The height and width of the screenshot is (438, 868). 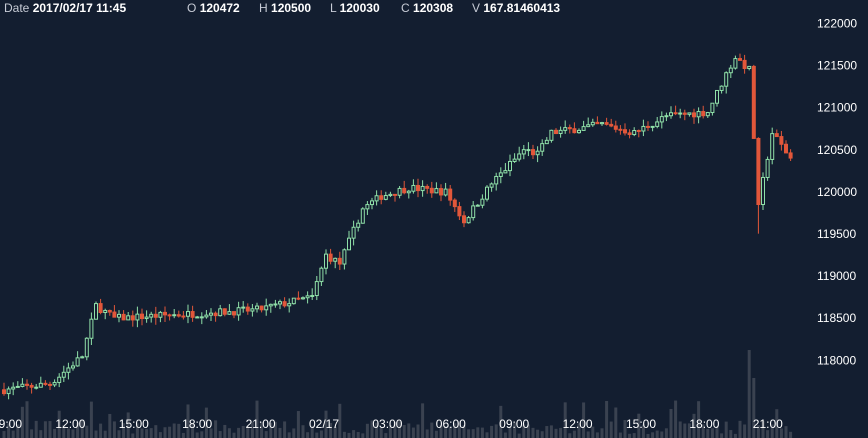 I want to click on high-label: H, so click(x=263, y=8).